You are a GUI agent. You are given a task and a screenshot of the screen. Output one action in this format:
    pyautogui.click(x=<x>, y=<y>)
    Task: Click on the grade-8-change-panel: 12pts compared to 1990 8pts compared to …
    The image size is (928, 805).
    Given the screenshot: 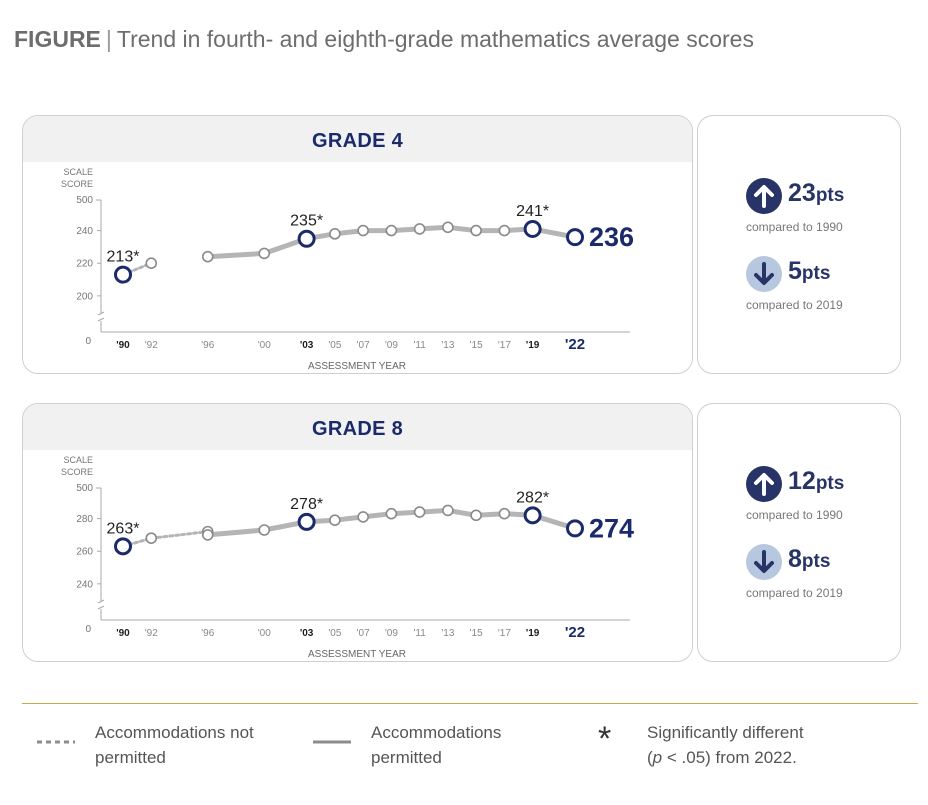 What is the action you would take?
    pyautogui.click(x=799, y=532)
    